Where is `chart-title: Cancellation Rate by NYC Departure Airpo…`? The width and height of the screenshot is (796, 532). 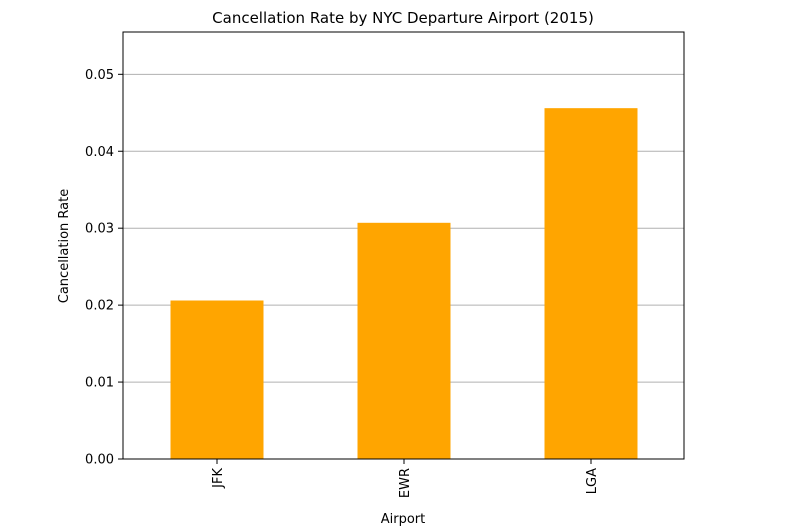 chart-title: Cancellation Rate by NYC Departure Airpo… is located at coordinates (403, 18).